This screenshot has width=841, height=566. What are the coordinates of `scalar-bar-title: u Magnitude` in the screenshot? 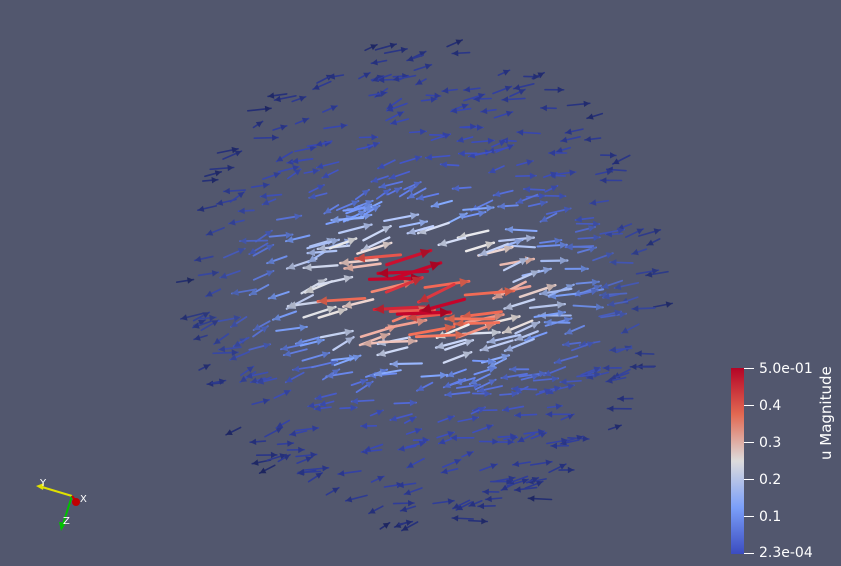 It's located at (826, 413).